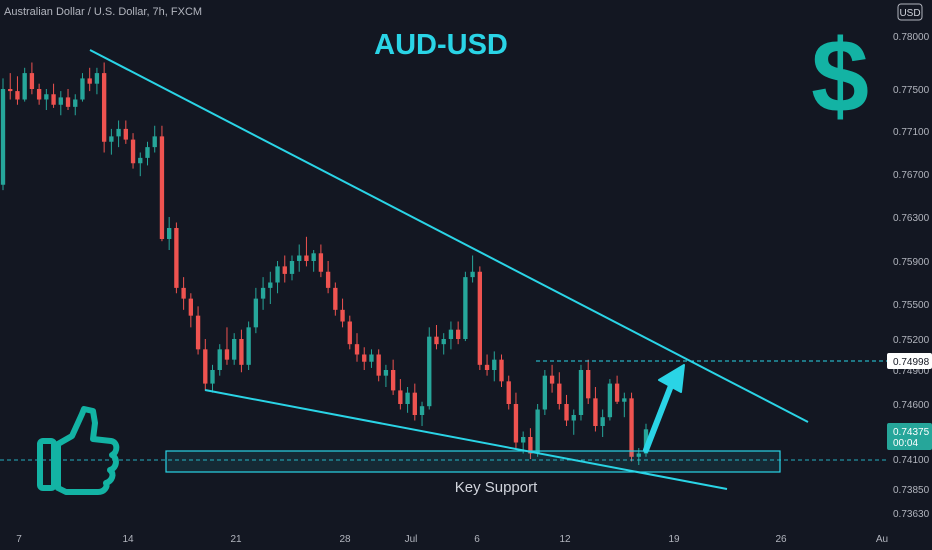  Describe the element at coordinates (911, 90) in the screenshot. I see `price-tick-label: 0.77500` at that location.